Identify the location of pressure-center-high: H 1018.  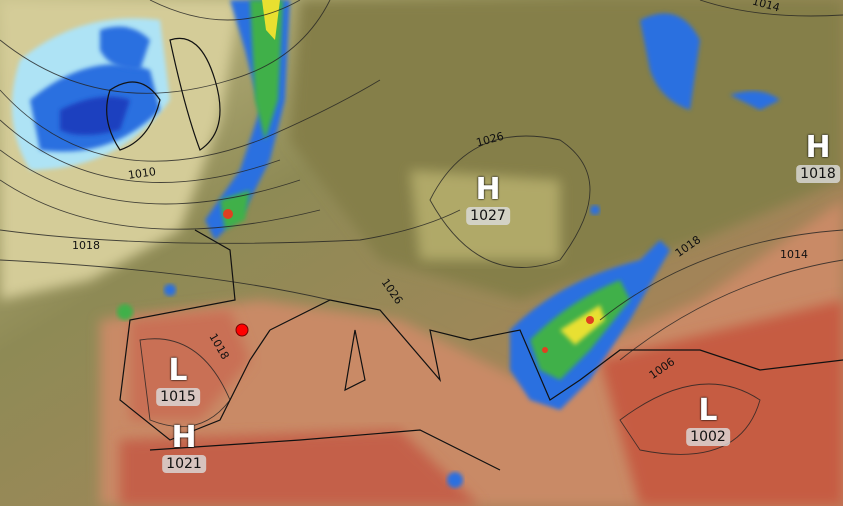
(818, 158).